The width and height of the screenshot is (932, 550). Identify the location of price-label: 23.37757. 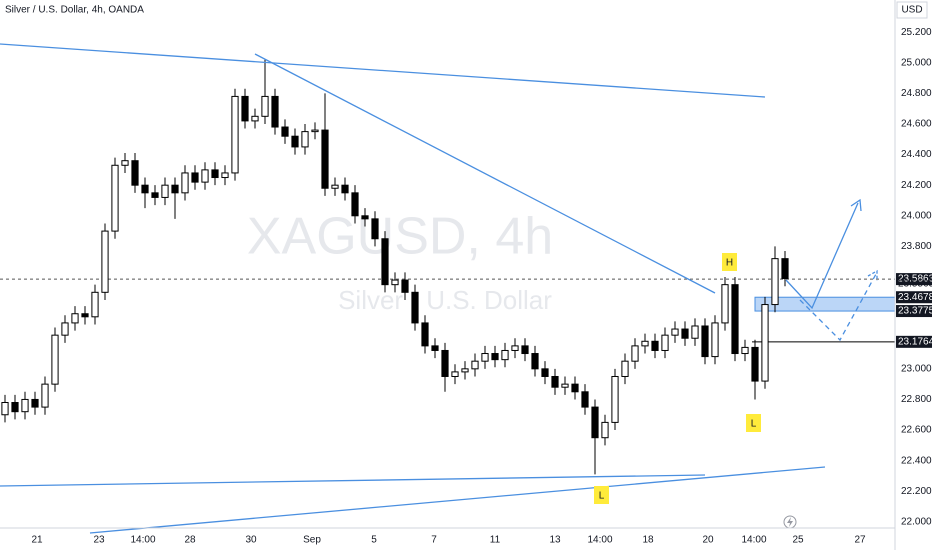
(915, 311).